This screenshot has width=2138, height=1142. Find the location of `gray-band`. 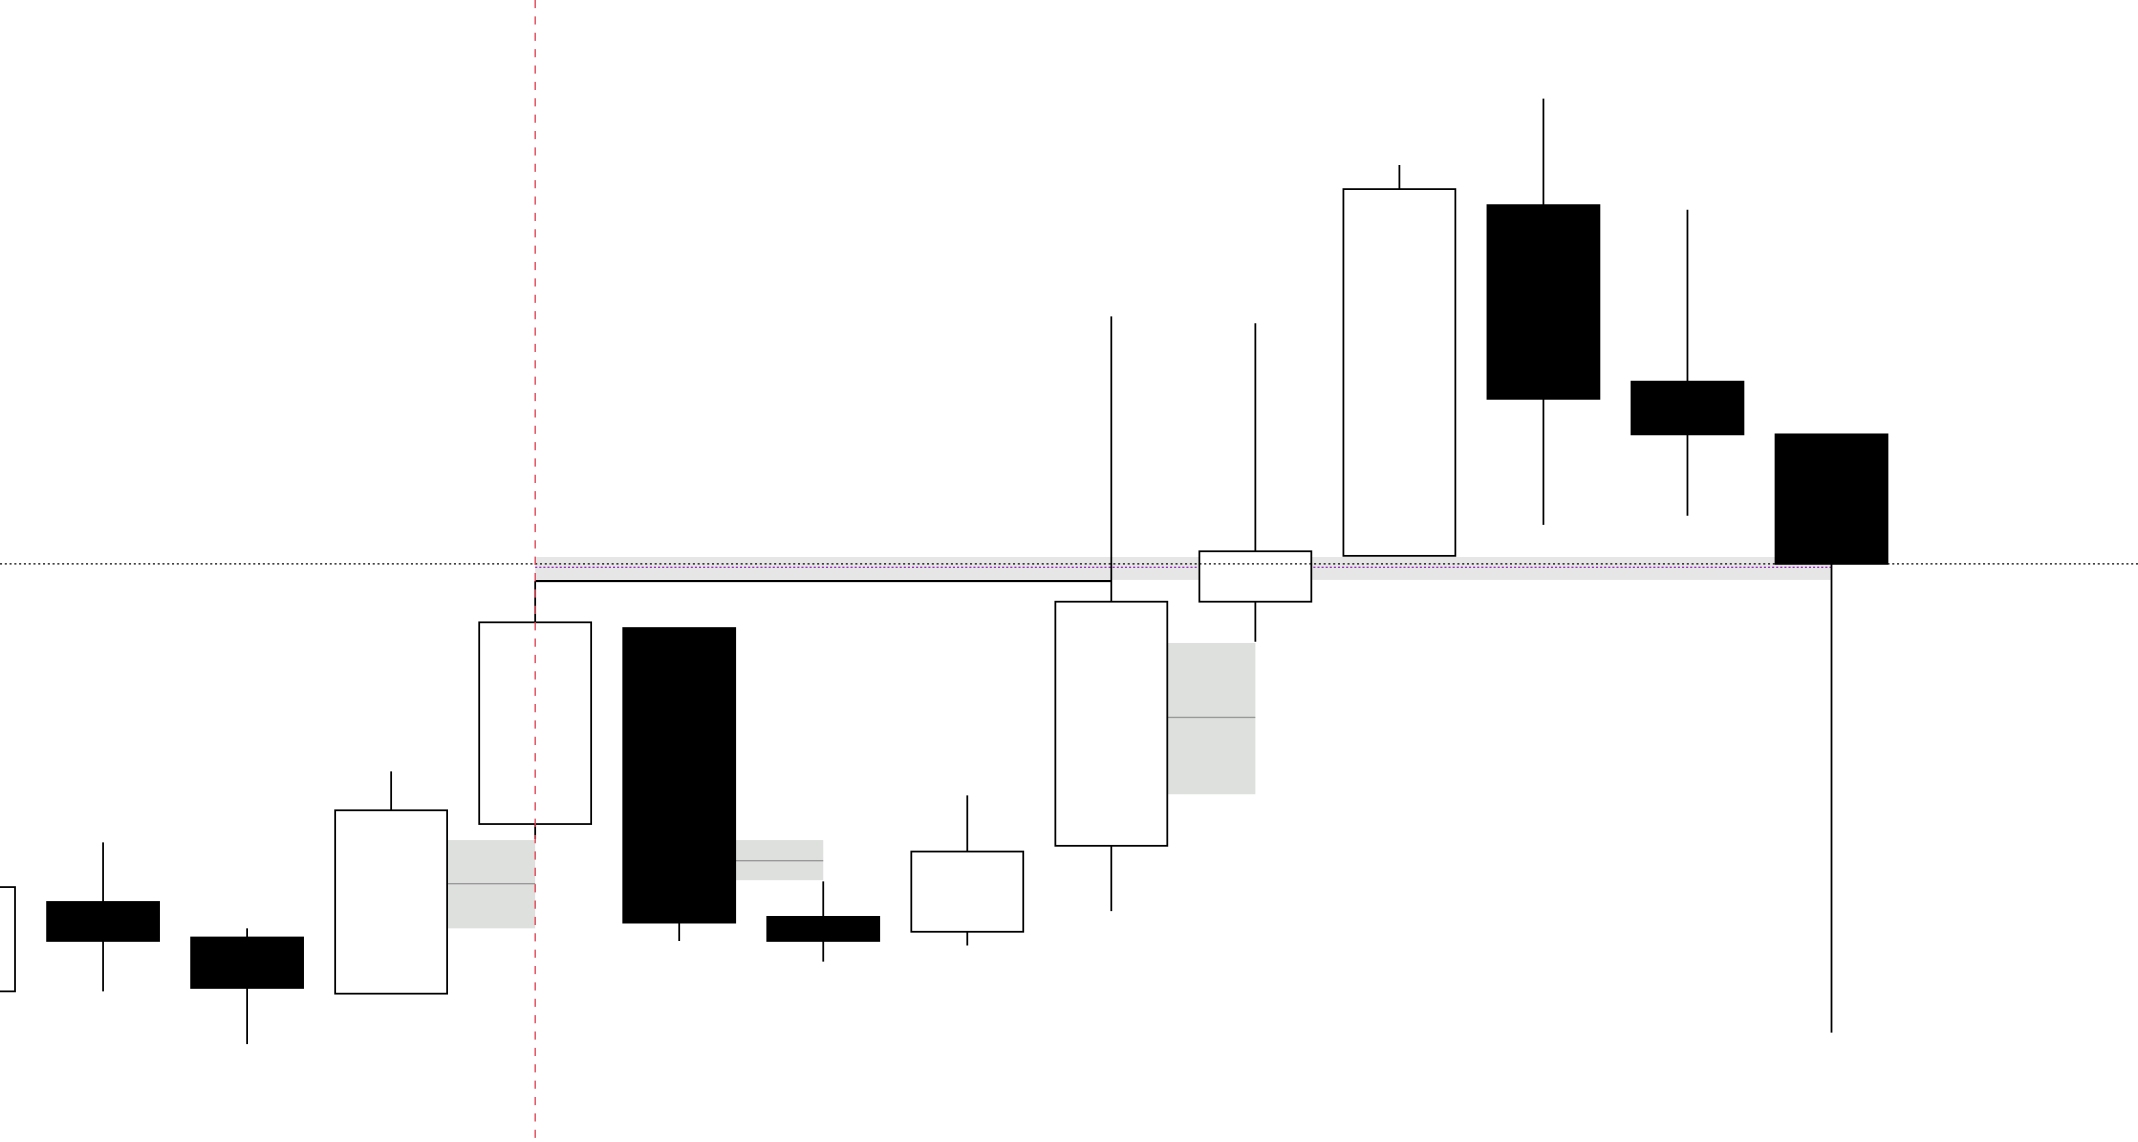

gray-band is located at coordinates (1183, 568).